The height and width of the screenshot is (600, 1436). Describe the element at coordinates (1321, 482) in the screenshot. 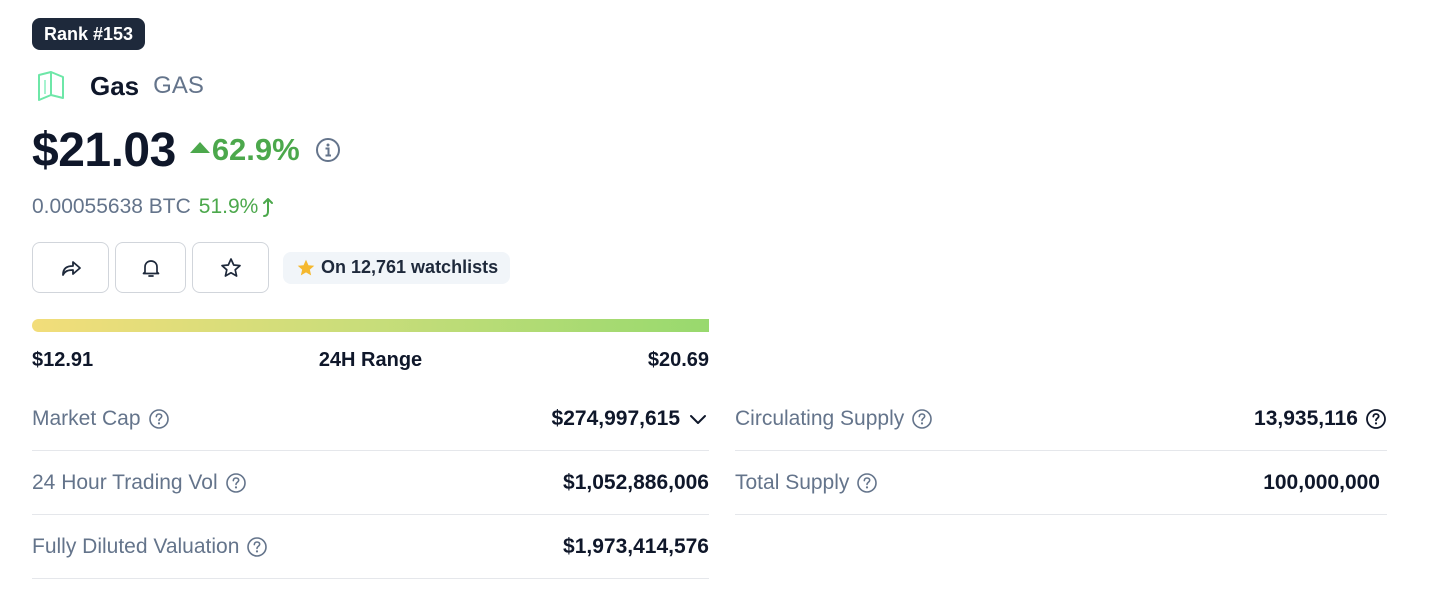

I see `total-supply-value: 100,000,000` at that location.